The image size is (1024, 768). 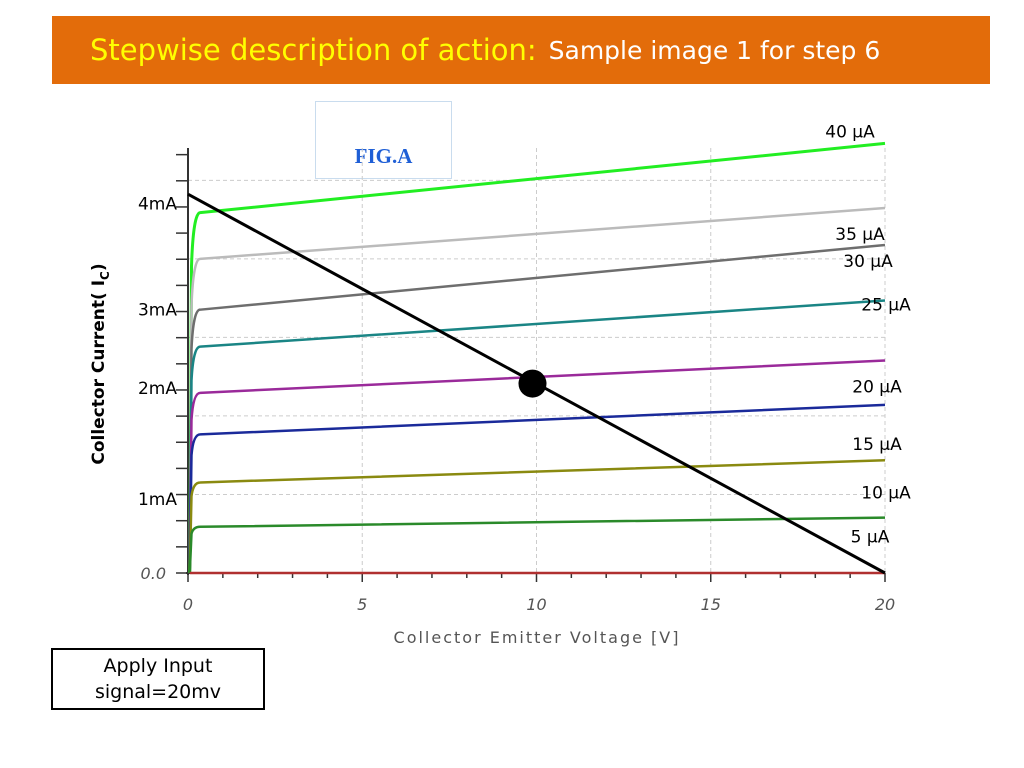 What do you see at coordinates (868, 262) in the screenshot?
I see `series-label: 30 µA` at bounding box center [868, 262].